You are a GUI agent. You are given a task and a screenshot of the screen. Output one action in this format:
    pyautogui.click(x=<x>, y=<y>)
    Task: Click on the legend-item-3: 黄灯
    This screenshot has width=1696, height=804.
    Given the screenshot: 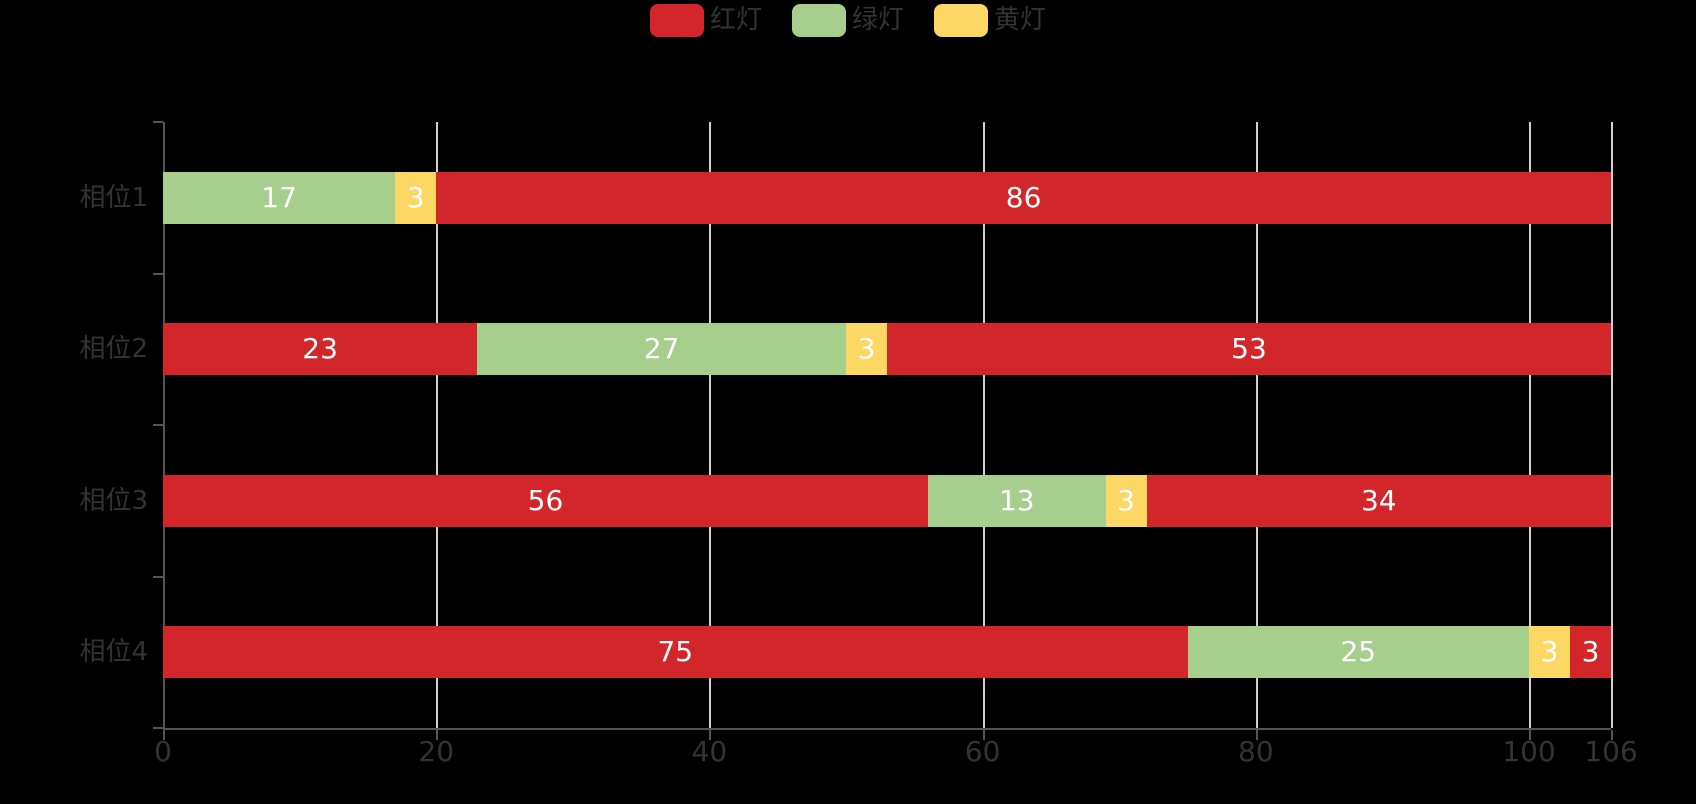 What is the action you would take?
    pyautogui.click(x=990, y=20)
    